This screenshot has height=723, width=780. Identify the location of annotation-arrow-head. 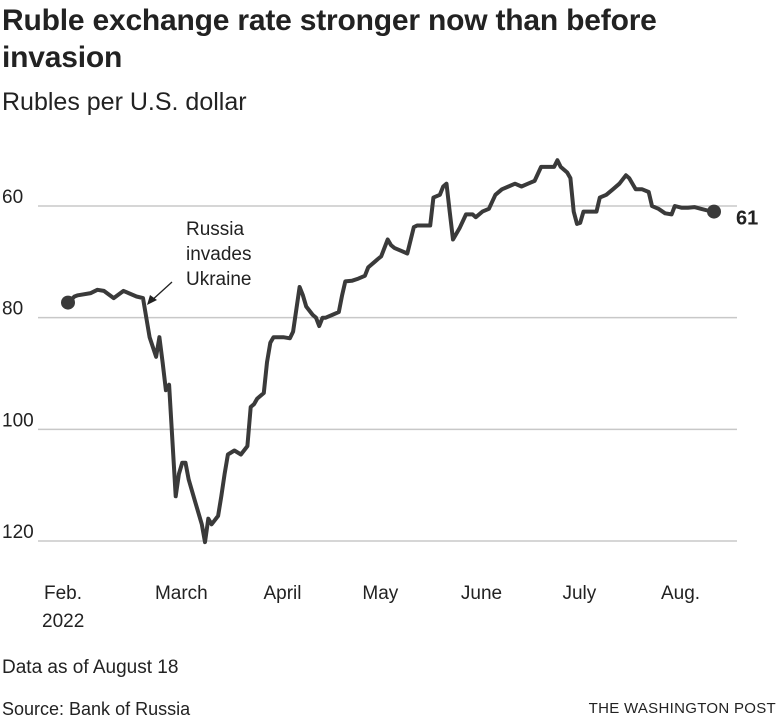
(152, 300).